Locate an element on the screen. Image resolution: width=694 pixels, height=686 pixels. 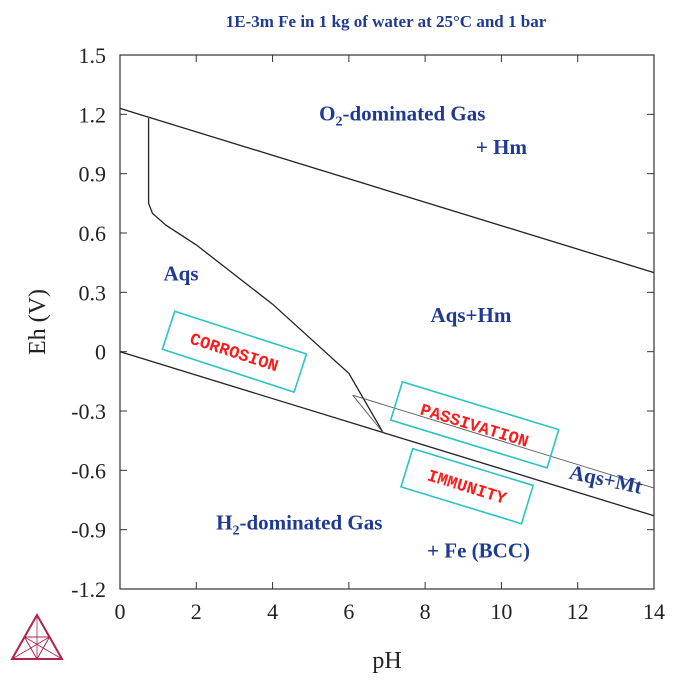
x-axis-label: pH is located at coordinates (386, 661).